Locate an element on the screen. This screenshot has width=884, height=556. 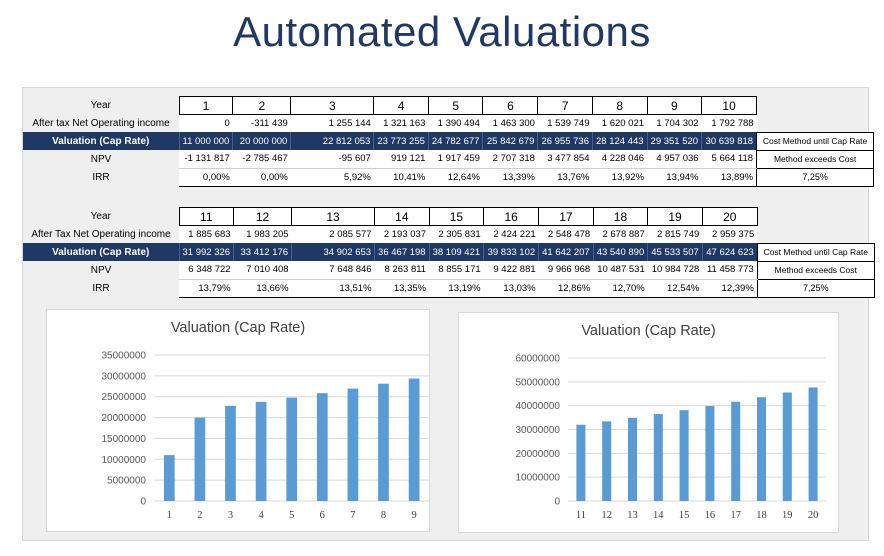
irr-cell: 12,39% is located at coordinates (730, 288).